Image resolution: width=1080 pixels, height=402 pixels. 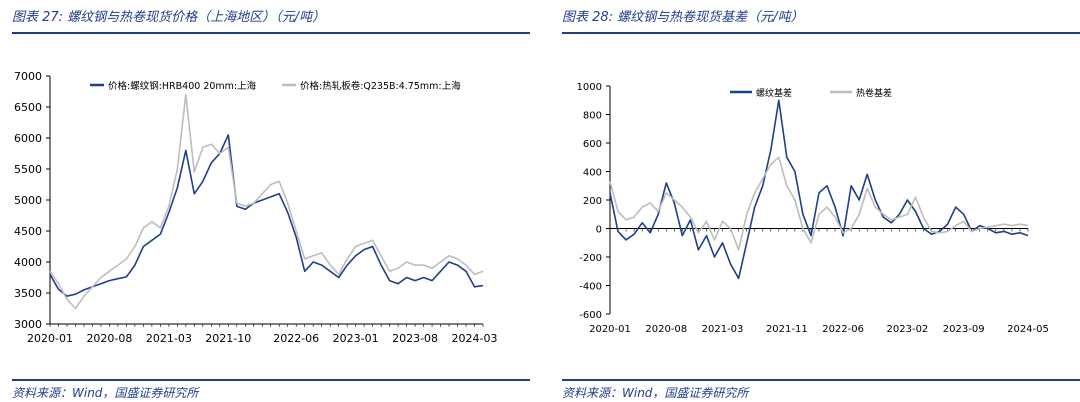 I want to click on y-tick-label: 3000, so click(x=28, y=324).